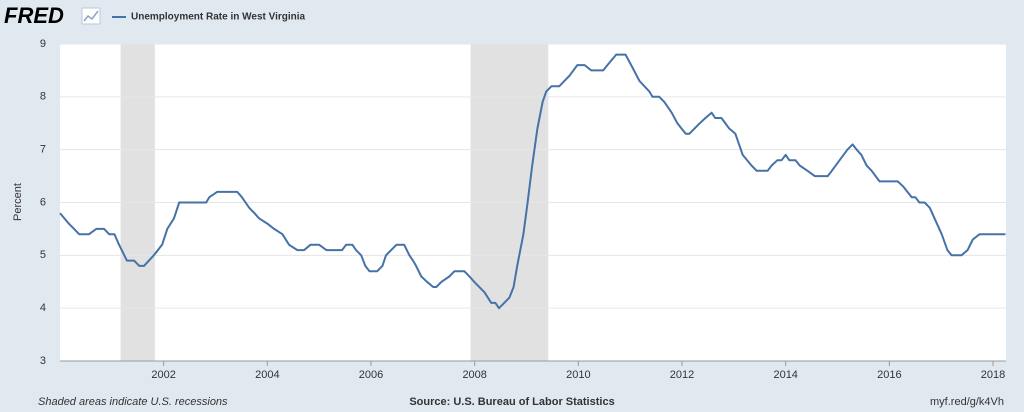 Image resolution: width=1024 pixels, height=412 pixels. What do you see at coordinates (91, 16) in the screenshot?
I see `logo-icon` at bounding box center [91, 16].